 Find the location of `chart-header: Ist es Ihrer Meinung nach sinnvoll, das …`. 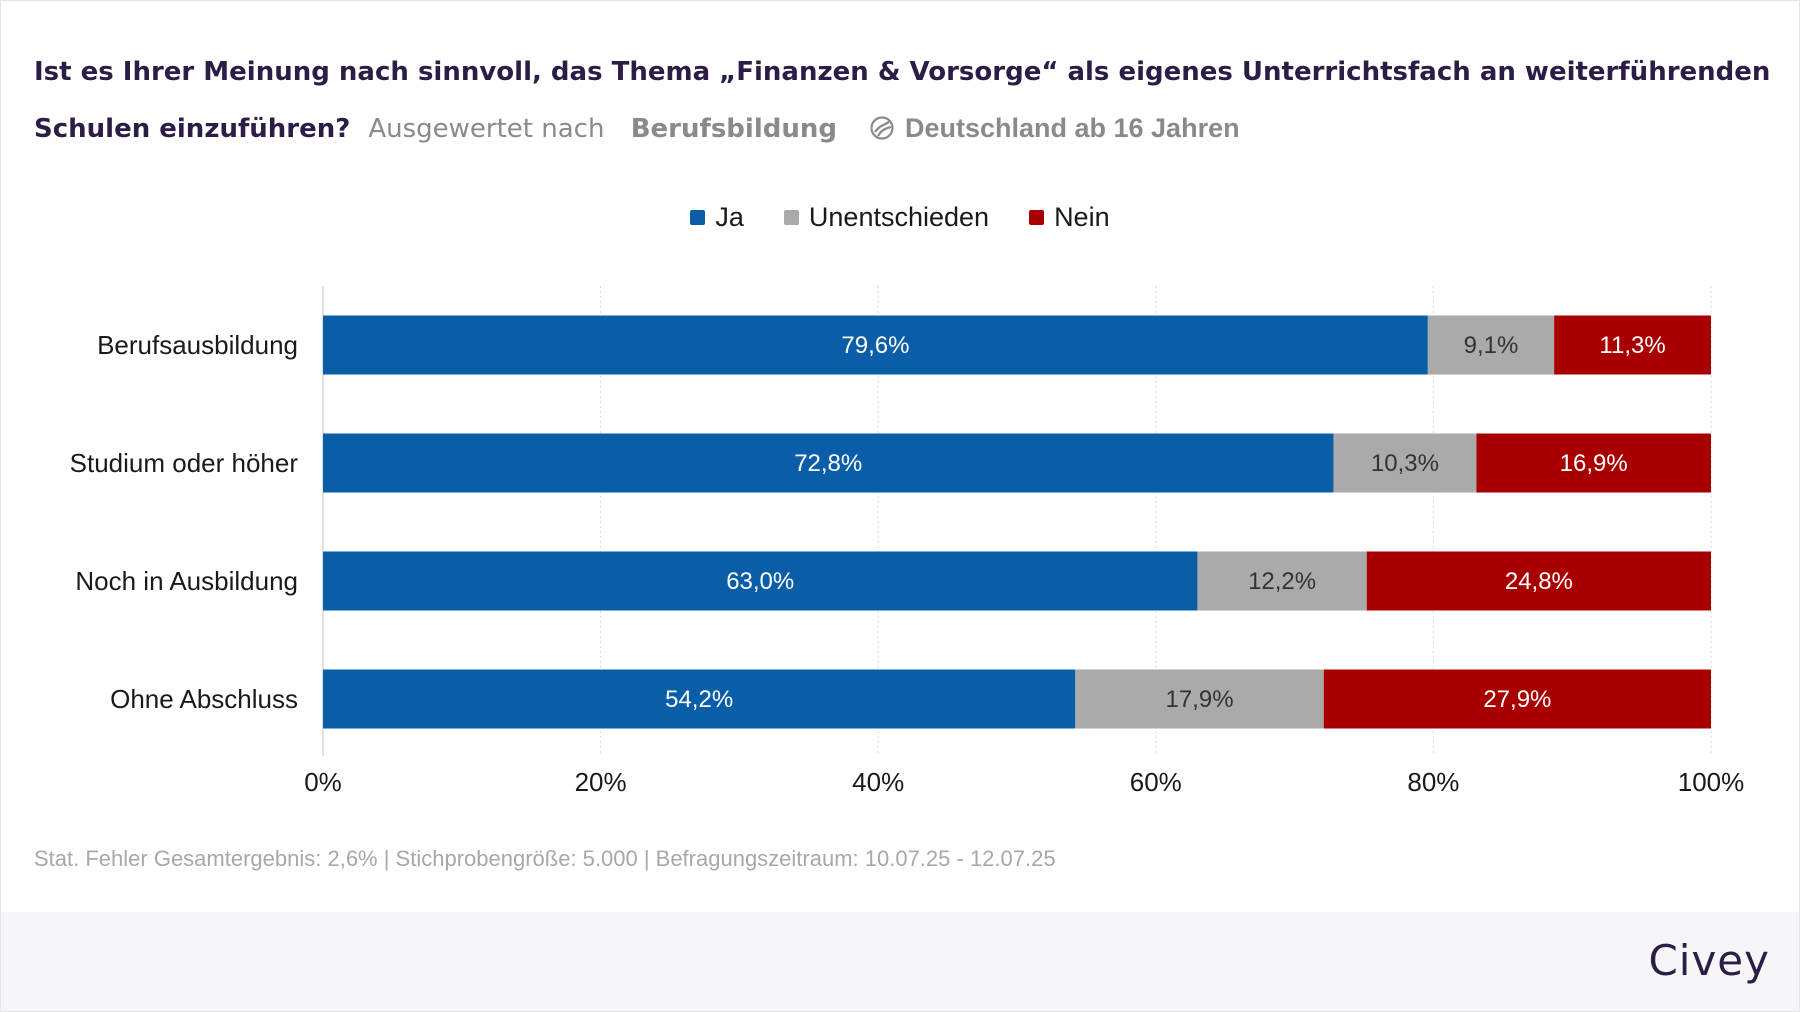

chart-header: Ist es Ihrer Meinung nach sinnvoll, das … is located at coordinates (904, 102).